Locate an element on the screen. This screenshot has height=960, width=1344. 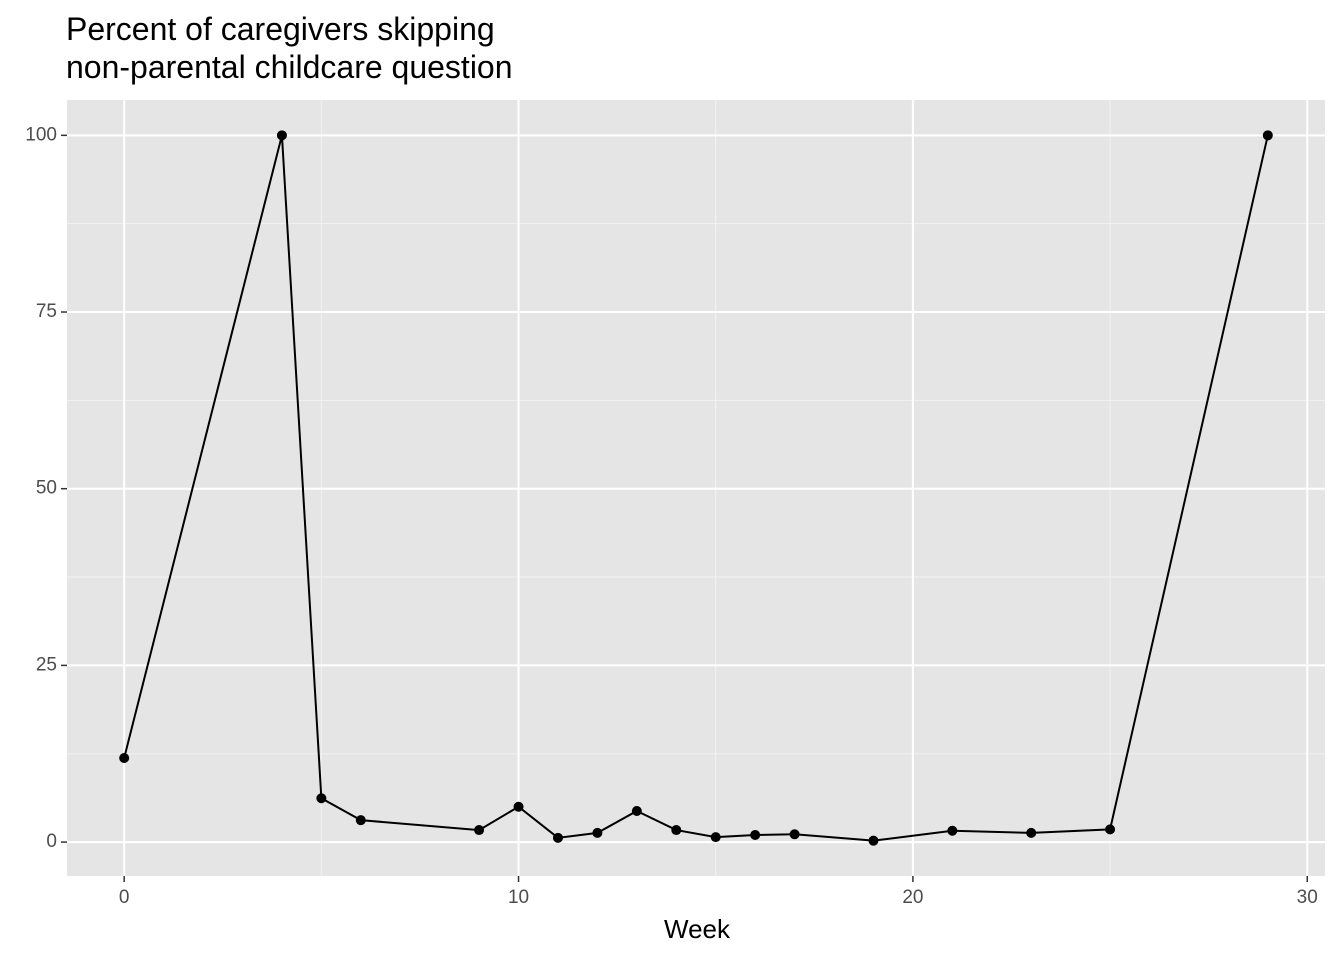
y-tick-label: 100 is located at coordinates (41, 134).